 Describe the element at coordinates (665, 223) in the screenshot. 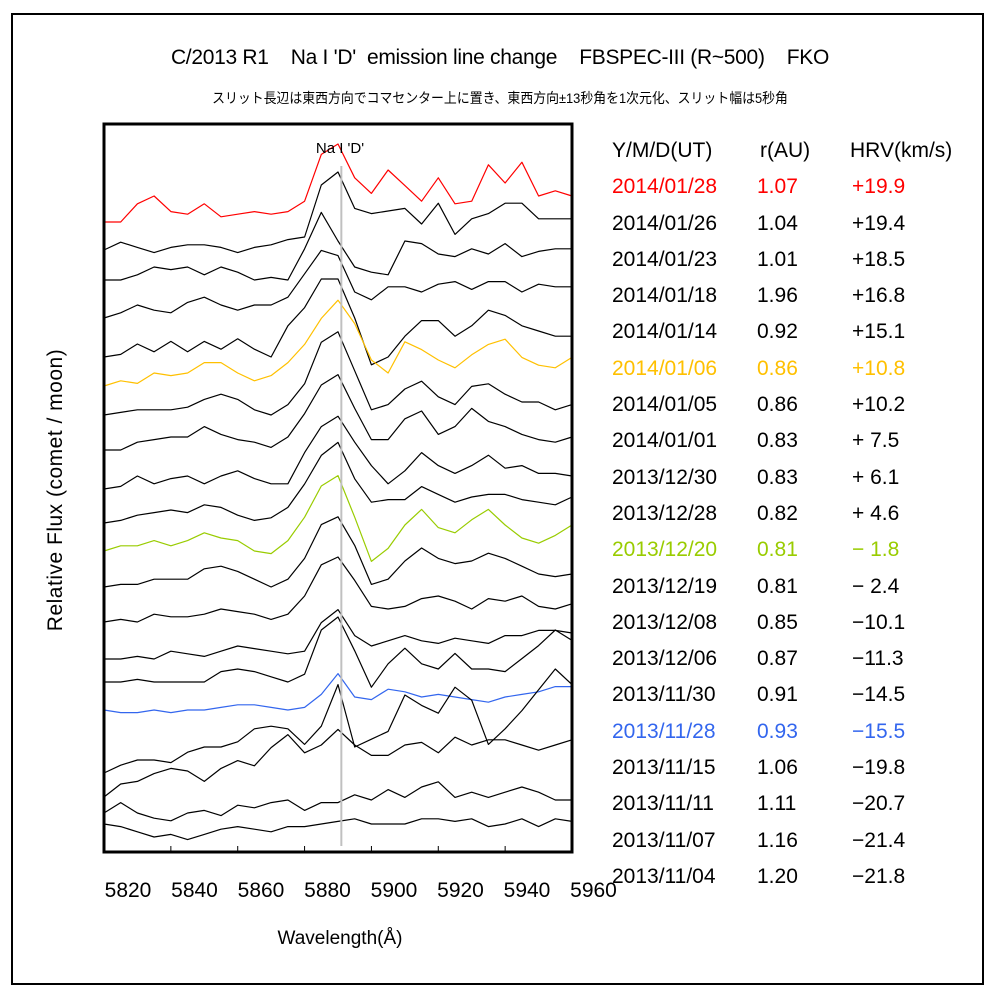

I see `legend-date: 2014/01/26` at that location.